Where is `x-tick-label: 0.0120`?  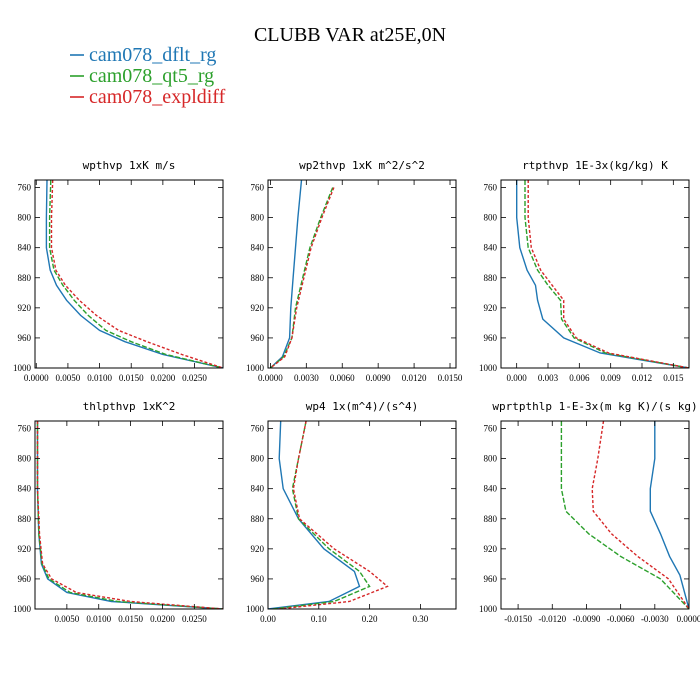
x-tick-label: 0.0120 is located at coordinates (414, 378).